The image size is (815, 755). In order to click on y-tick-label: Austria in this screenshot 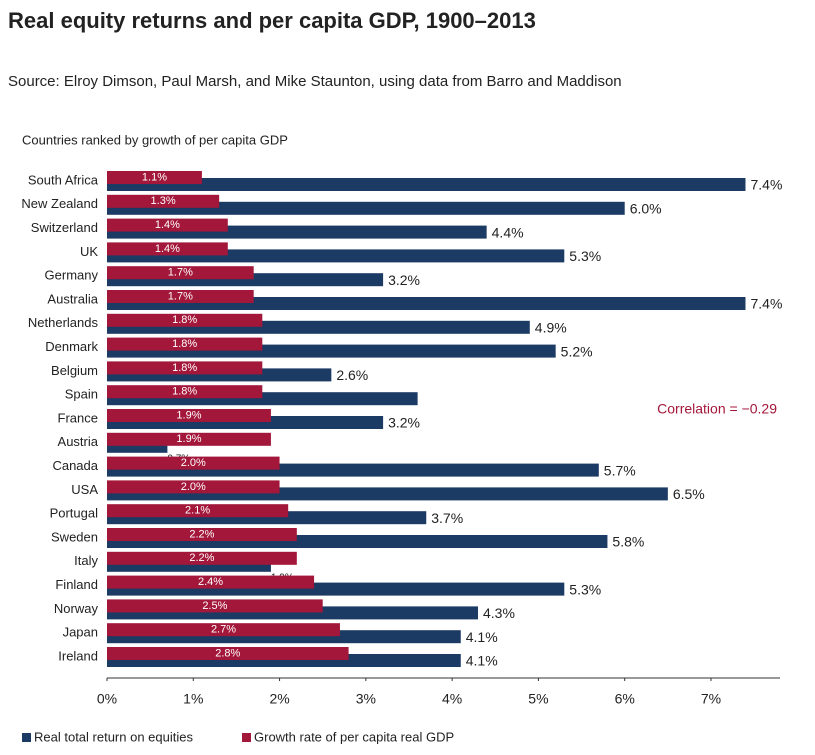, I will do `click(78, 441)`.